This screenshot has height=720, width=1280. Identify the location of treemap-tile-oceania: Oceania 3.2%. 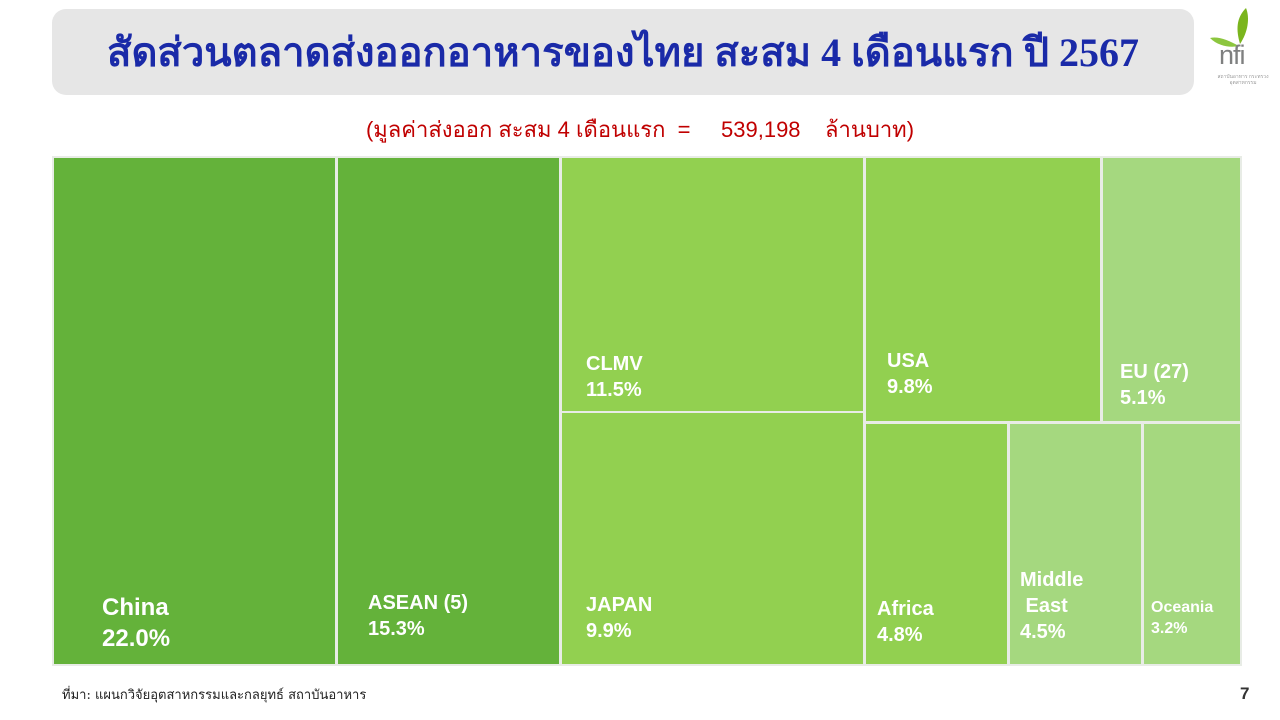
(1192, 544).